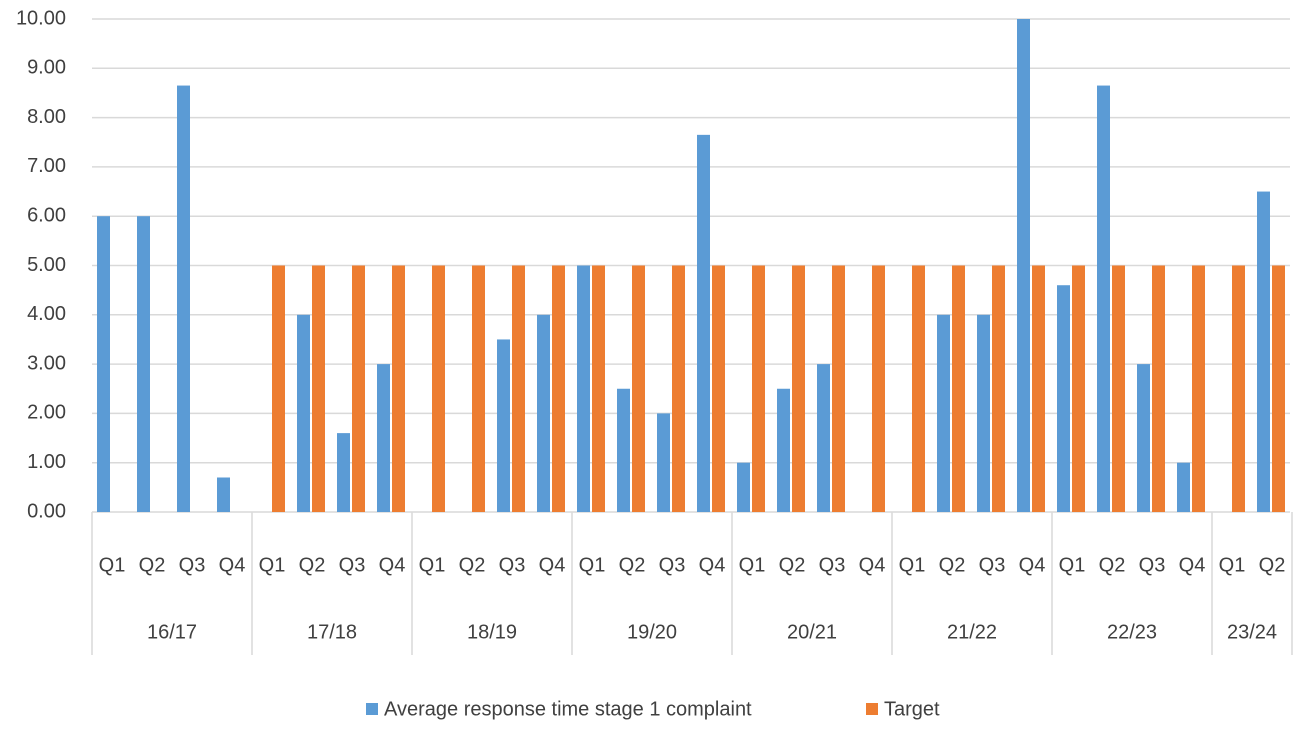  Describe the element at coordinates (172, 632) in the screenshot. I see `group-label: 16/17` at that location.